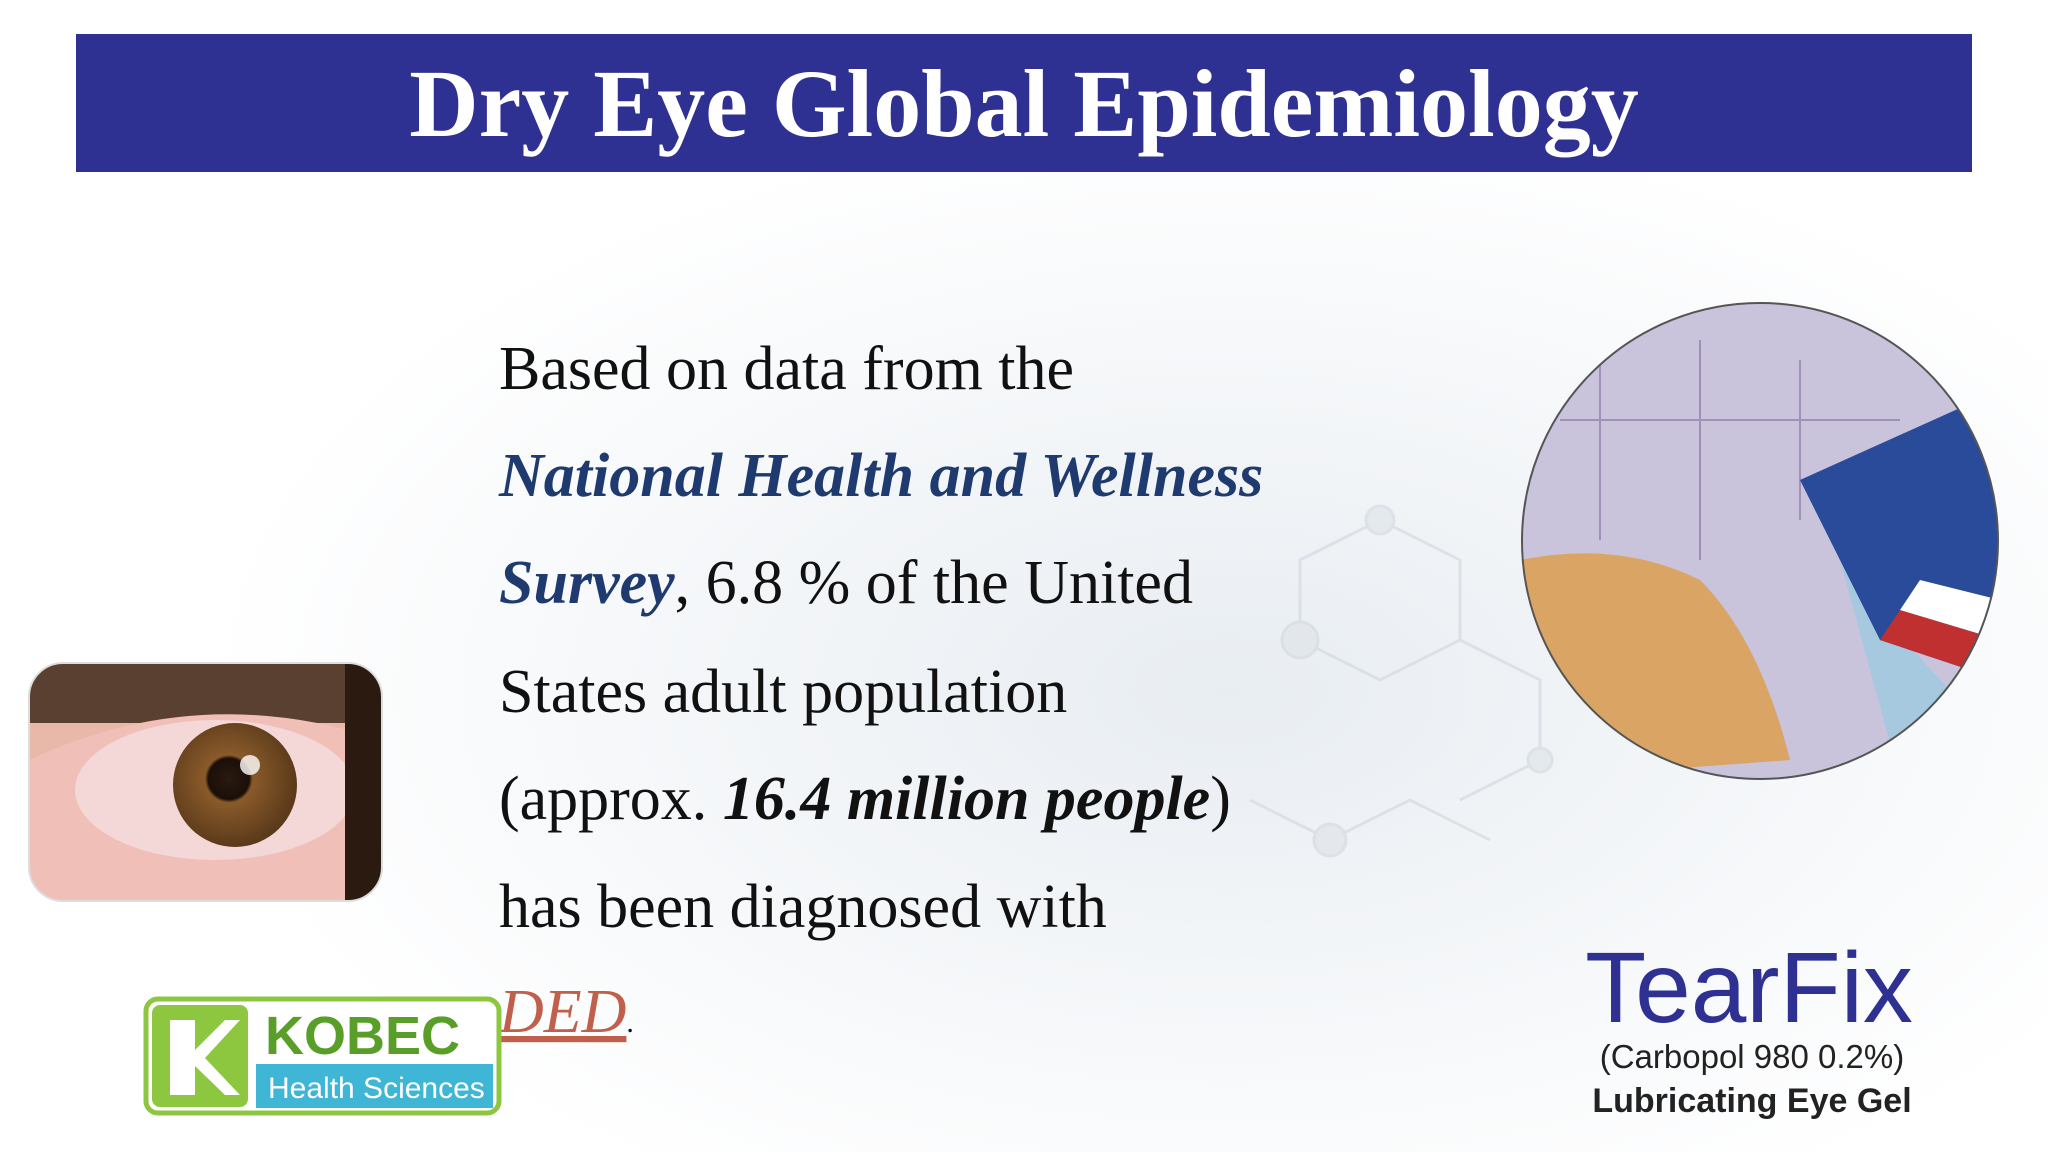 The width and height of the screenshot is (2048, 1152). Describe the element at coordinates (1751, 1101) in the screenshot. I see `product-description: Lubricating Eye Gel` at that location.